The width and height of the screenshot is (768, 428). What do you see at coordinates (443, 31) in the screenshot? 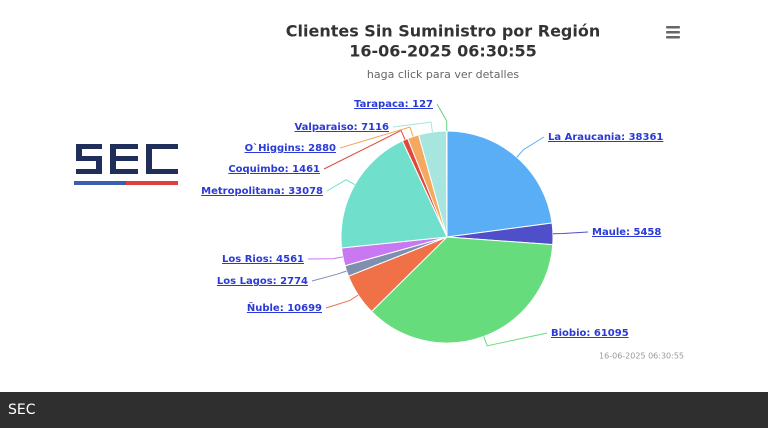
I see `chart-title: Clientes Sin Suministro por Región` at bounding box center [443, 31].